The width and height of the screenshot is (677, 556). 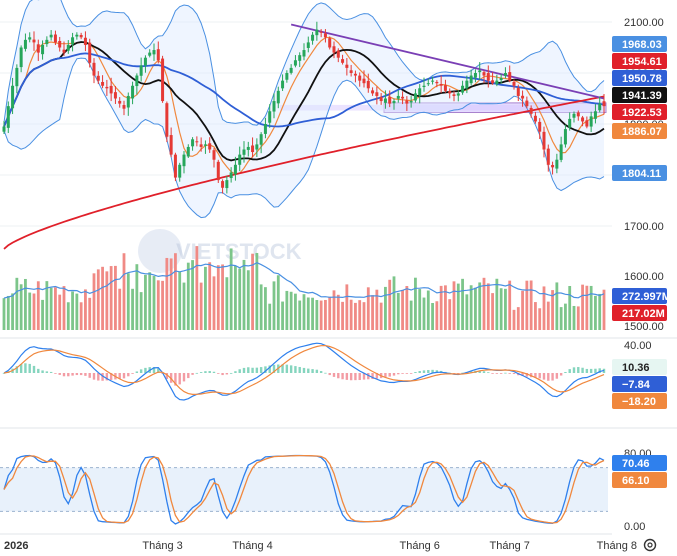 I want to click on macd-tag: −18.20, so click(x=639, y=402).